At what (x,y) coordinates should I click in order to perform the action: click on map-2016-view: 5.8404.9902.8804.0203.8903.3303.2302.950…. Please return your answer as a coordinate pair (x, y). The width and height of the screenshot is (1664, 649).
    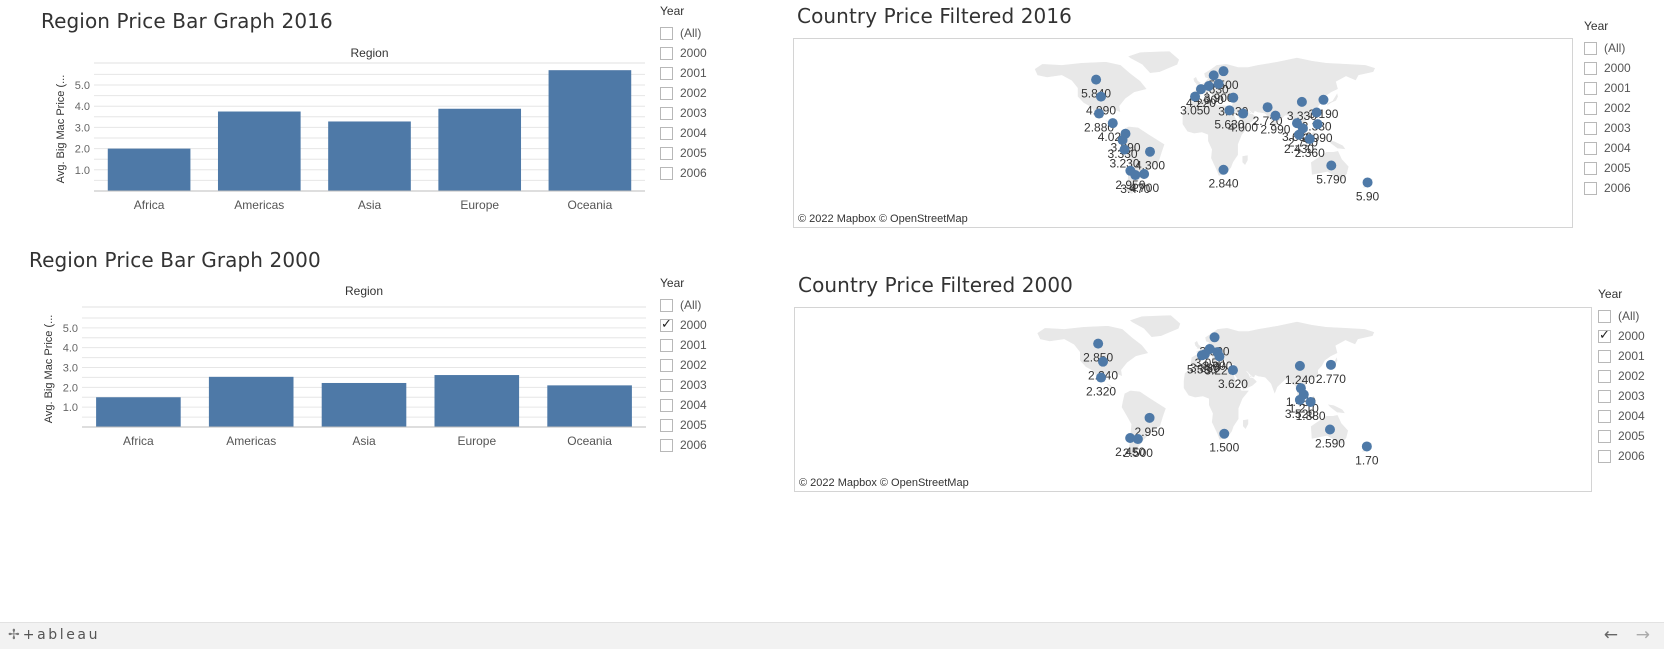
    Looking at the image, I should click on (1183, 133).